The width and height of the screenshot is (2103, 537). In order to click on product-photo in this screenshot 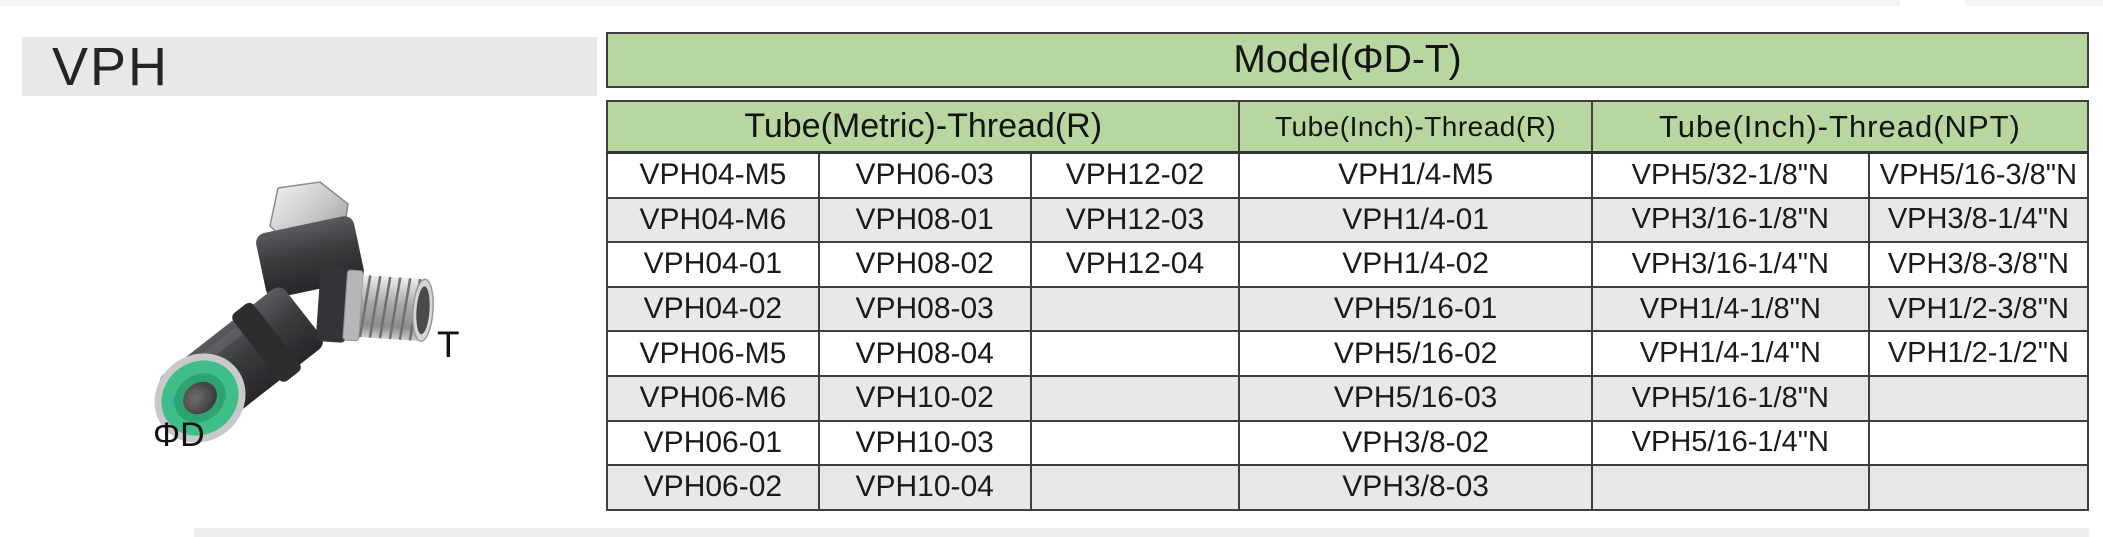, I will do `click(282, 308)`.